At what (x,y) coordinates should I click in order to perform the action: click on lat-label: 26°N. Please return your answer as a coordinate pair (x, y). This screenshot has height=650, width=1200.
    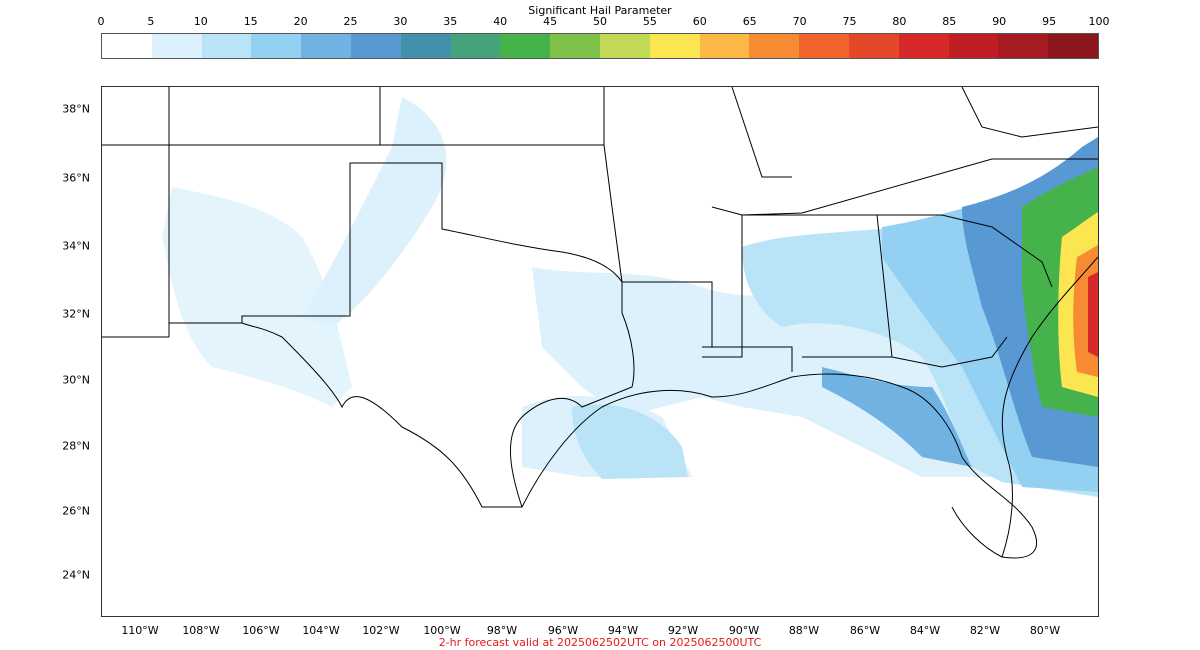
    Looking at the image, I should click on (76, 511).